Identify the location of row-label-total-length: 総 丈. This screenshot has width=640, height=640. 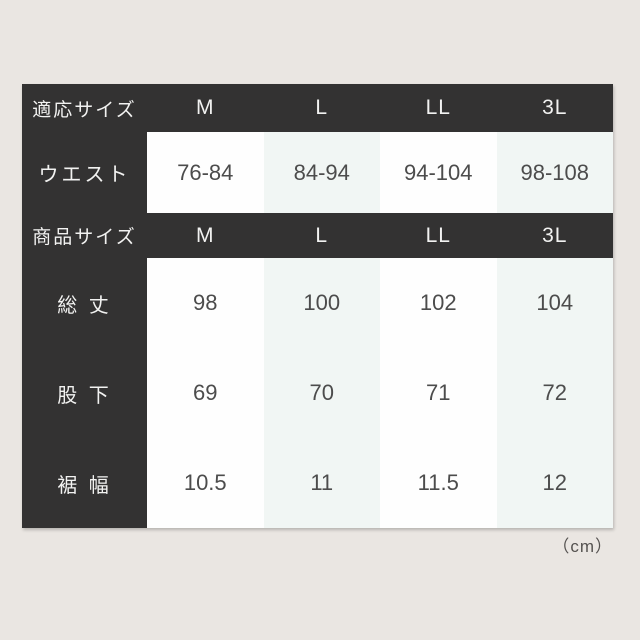
(84, 303).